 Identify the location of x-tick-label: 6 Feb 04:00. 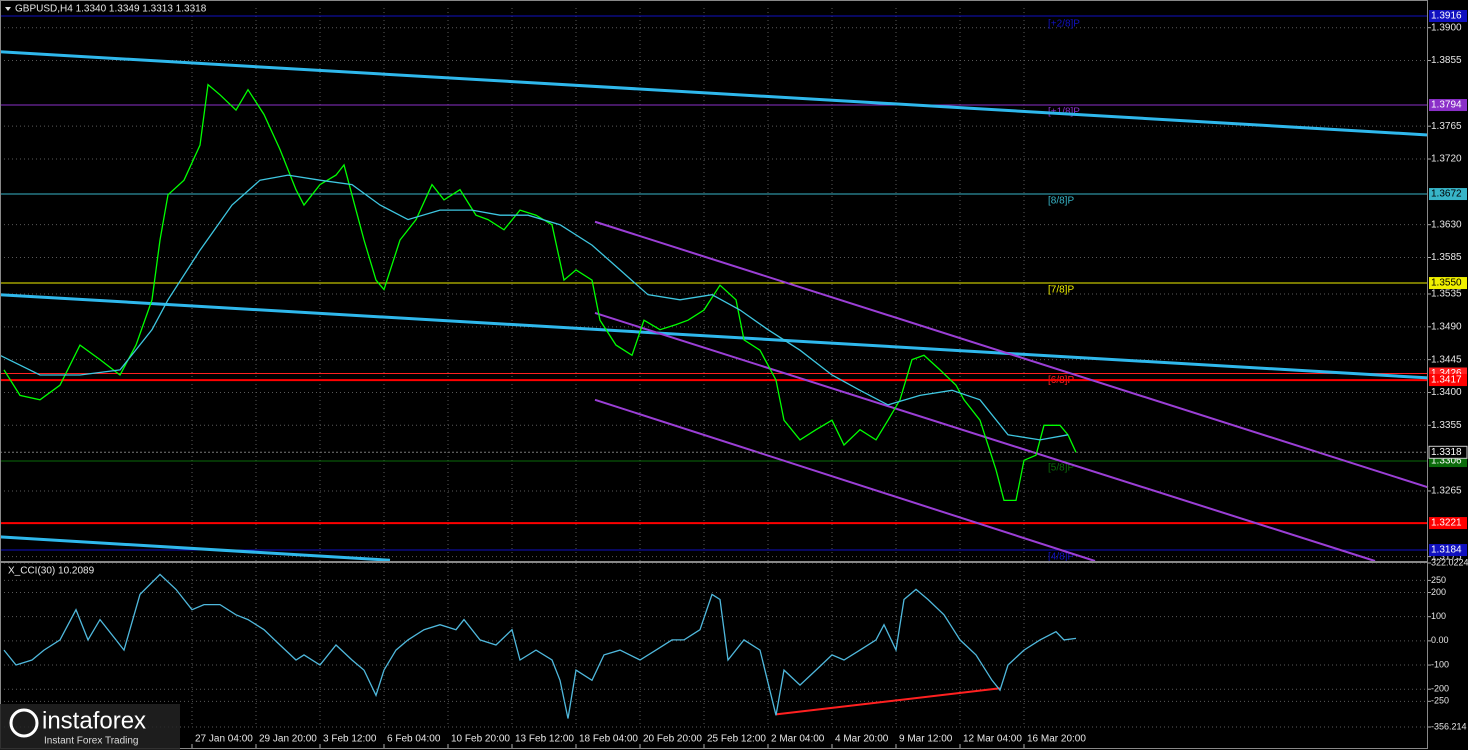
(414, 739).